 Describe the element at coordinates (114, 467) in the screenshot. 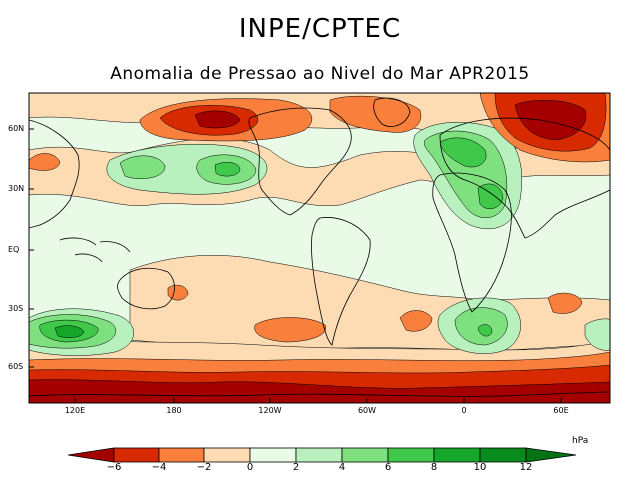

I see `colorbar-tick: −6` at that location.